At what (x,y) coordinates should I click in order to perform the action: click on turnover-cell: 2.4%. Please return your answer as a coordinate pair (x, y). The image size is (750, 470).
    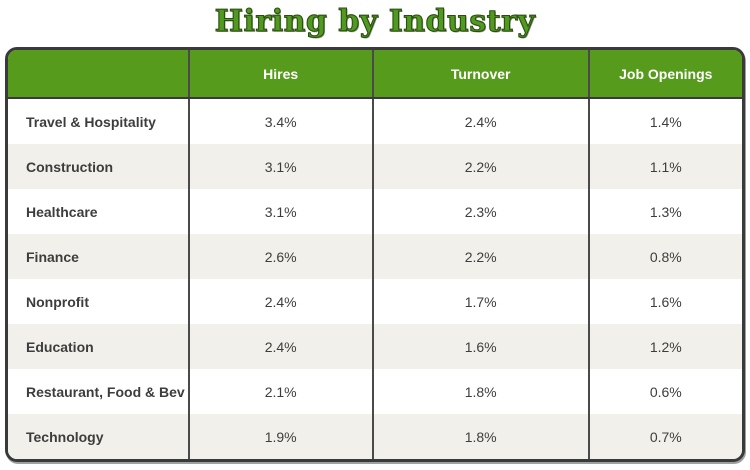
    Looking at the image, I should click on (480, 121).